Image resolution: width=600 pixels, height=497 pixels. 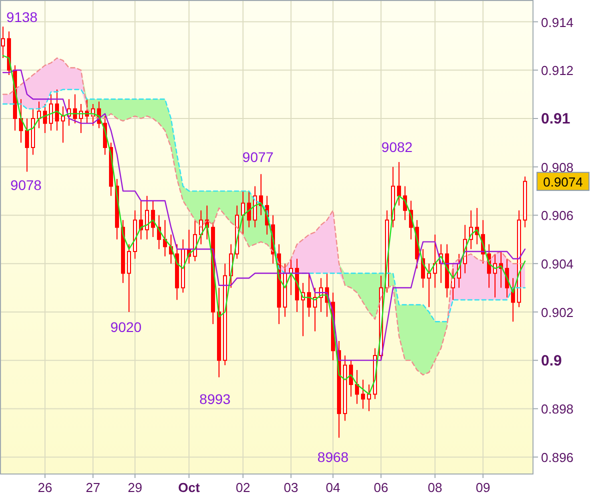 What do you see at coordinates (45, 487) in the screenshot?
I see `x-tick-label: 26` at bounding box center [45, 487].